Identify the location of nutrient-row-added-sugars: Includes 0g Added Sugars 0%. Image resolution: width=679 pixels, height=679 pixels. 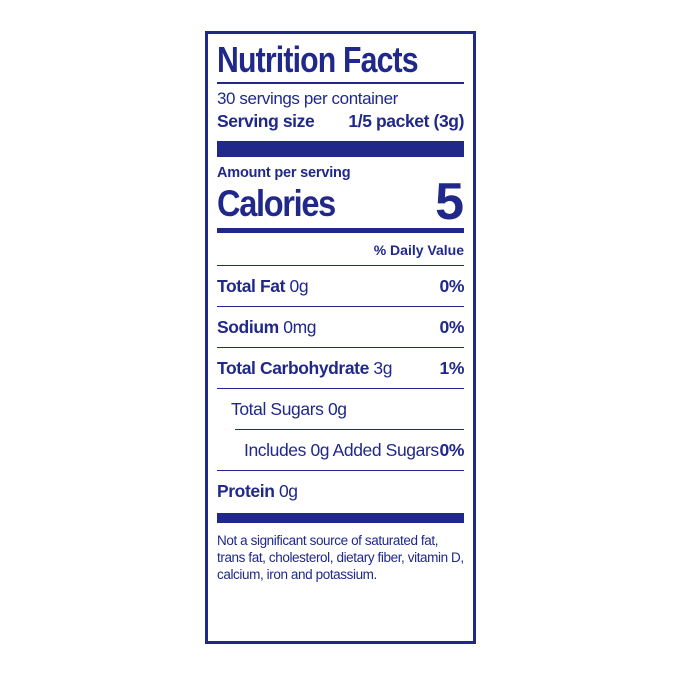
(340, 450).